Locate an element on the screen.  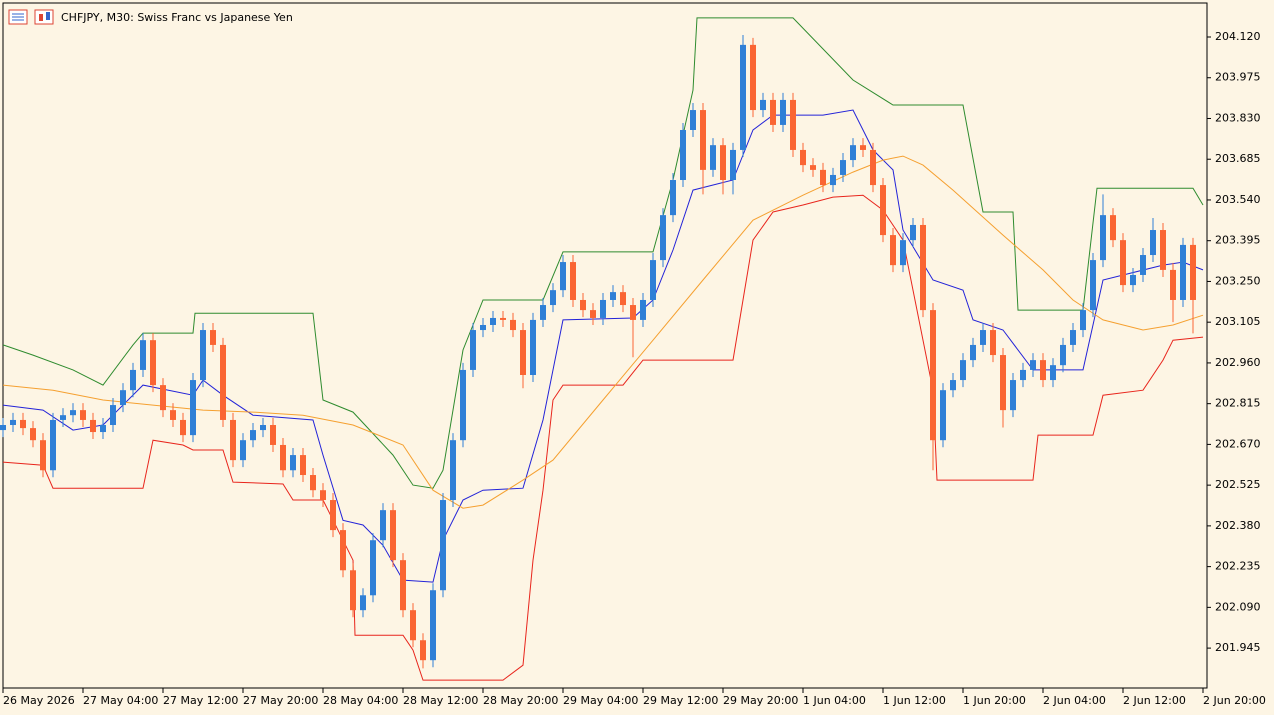
x-tick-label: 2 Jun 12:00 is located at coordinates (1154, 700).